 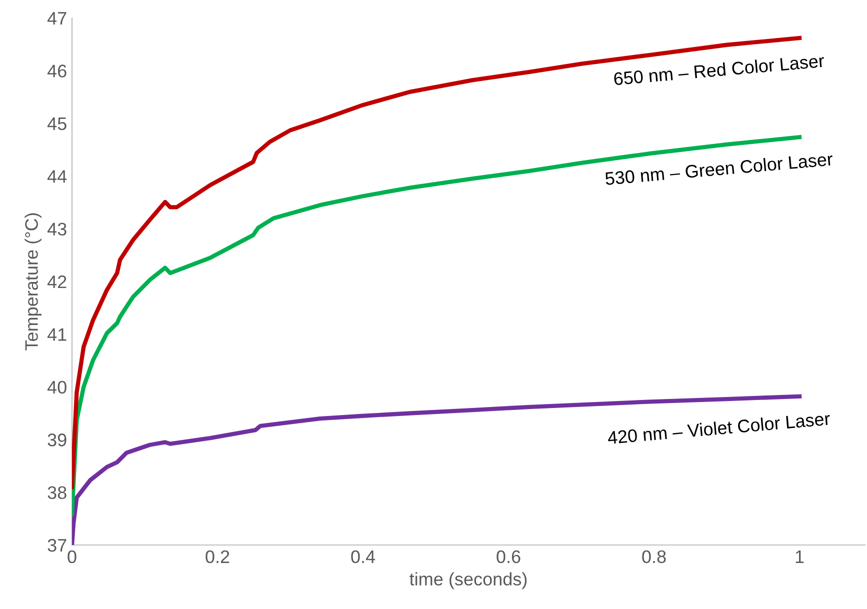 What do you see at coordinates (468, 581) in the screenshot?
I see `x-axis-title: time (seconds)` at bounding box center [468, 581].